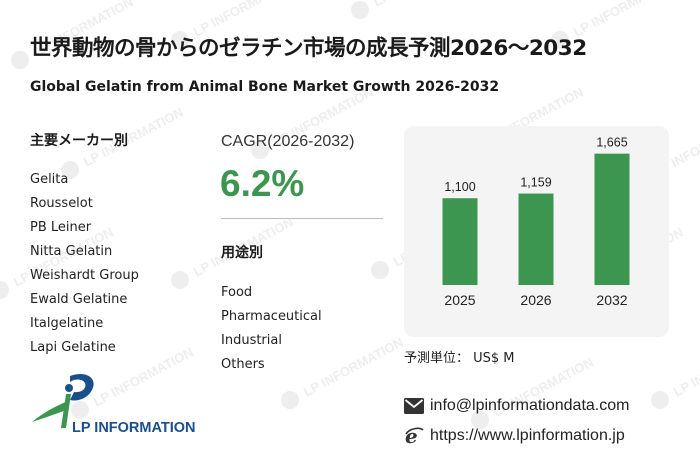 The height and width of the screenshot is (468, 700). What do you see at coordinates (49, 179) in the screenshot?
I see `list-item: Gelita` at bounding box center [49, 179].